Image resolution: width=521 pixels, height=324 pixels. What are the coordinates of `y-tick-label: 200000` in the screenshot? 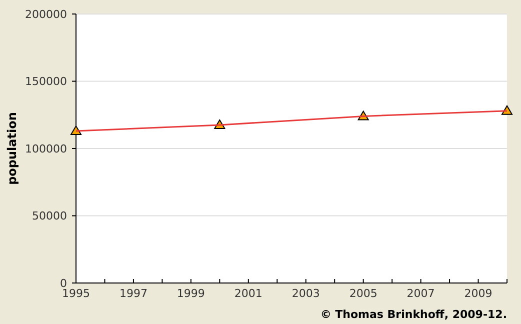 It's located at (46, 14).